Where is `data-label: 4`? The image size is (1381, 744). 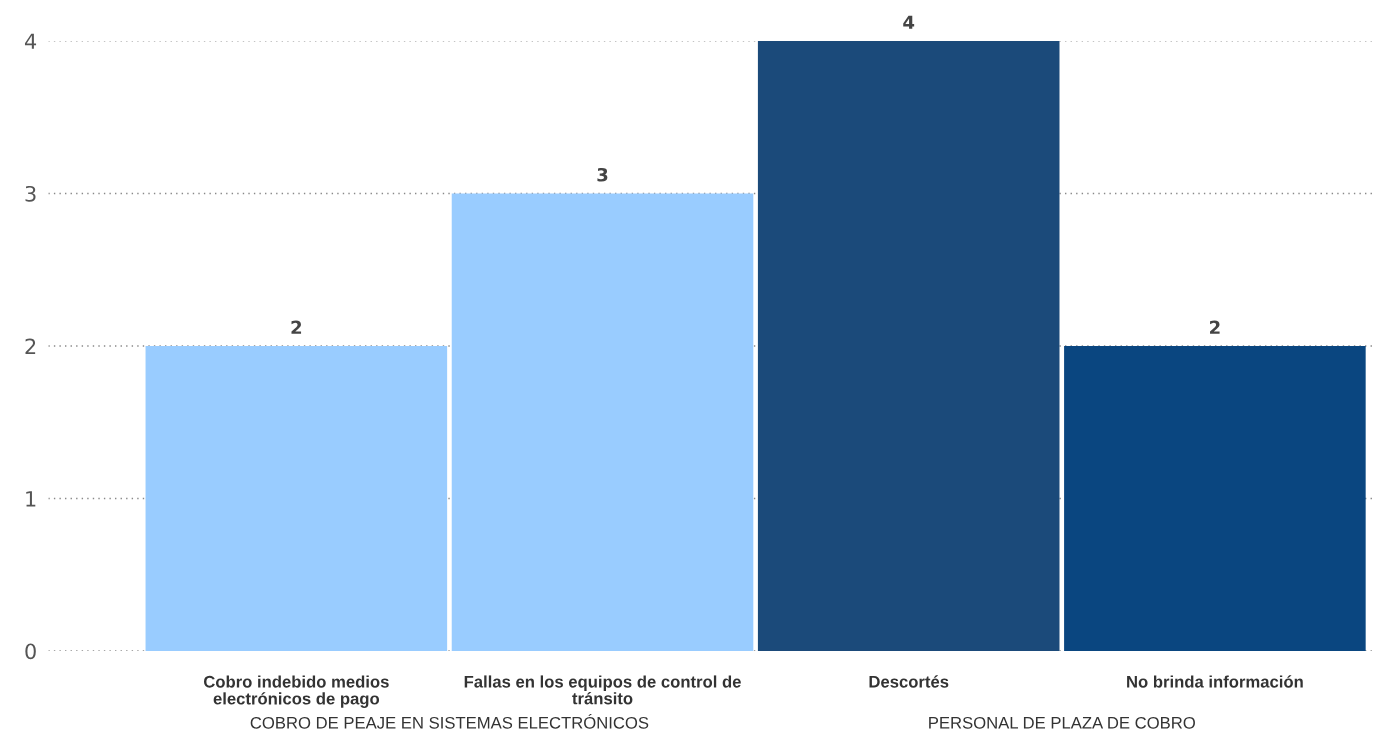 data-label: 4 is located at coordinates (909, 22).